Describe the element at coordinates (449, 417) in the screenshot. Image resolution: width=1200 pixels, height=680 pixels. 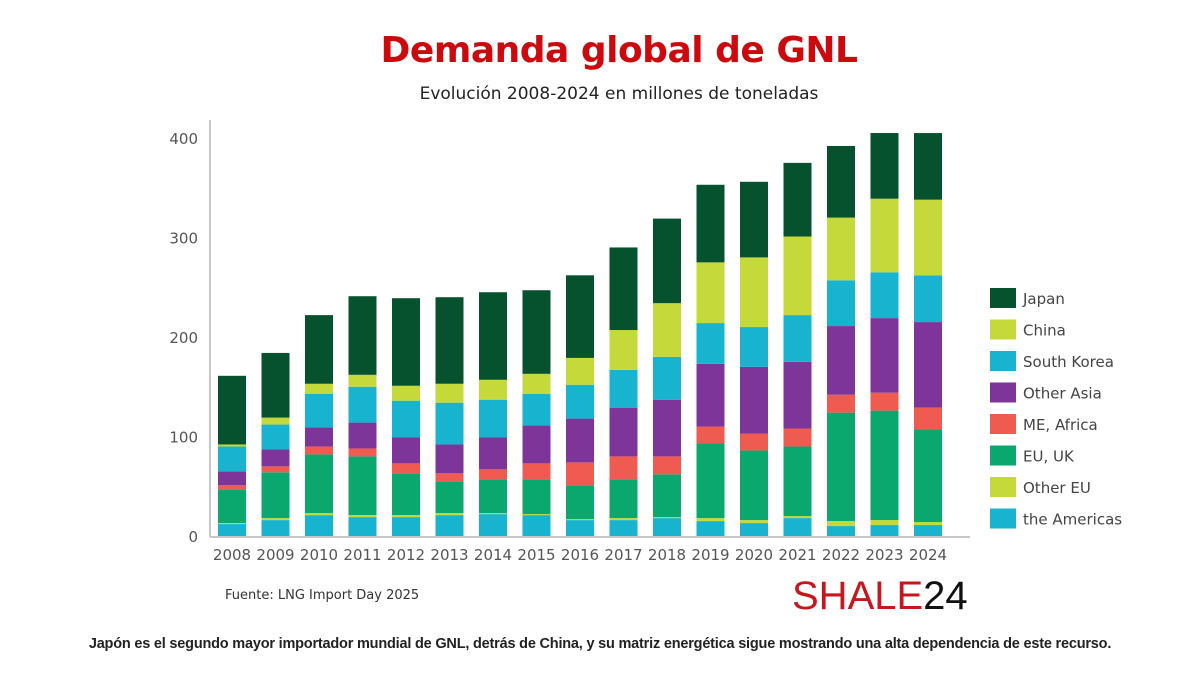
I see `bar-stack-2013` at that location.